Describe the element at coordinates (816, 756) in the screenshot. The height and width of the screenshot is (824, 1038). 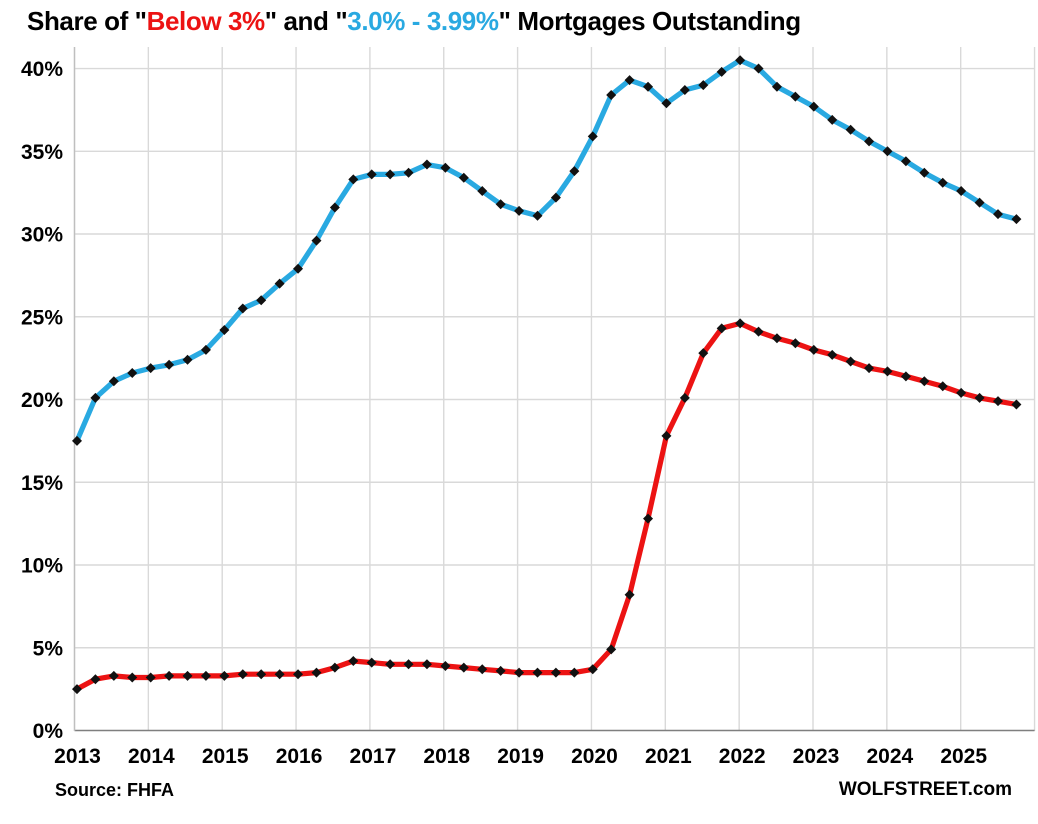
I see `x-tick-label: 2023` at that location.